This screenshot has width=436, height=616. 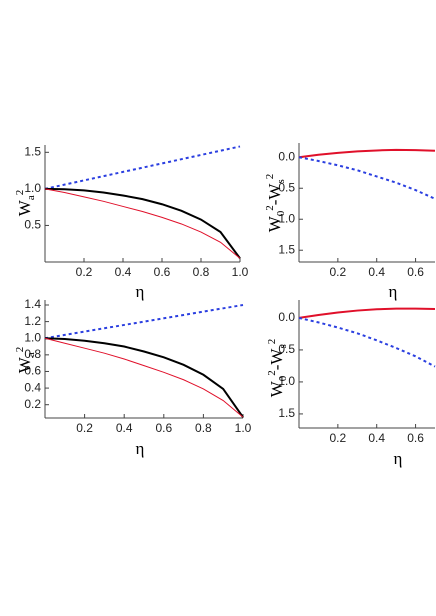 I want to click on y-tick-label: 0.4, so click(x=32, y=387).